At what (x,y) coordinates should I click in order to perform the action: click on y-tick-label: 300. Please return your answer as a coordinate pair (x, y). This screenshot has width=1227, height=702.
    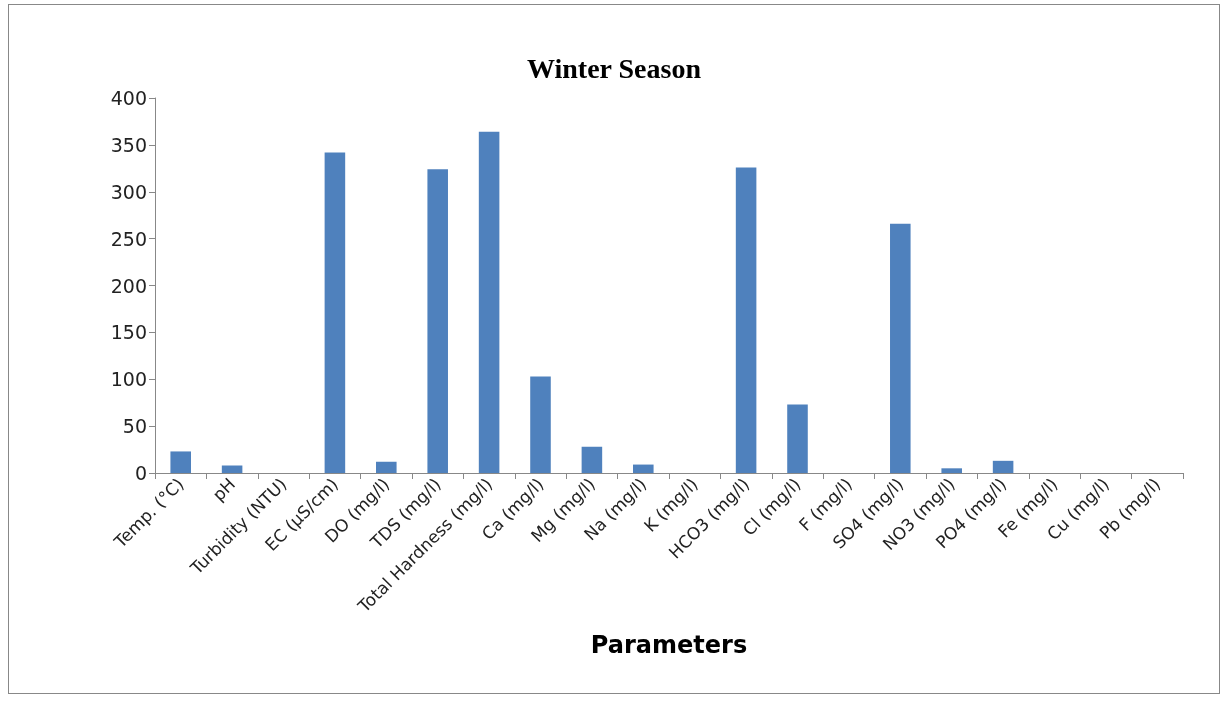
    Looking at the image, I should click on (128, 191).